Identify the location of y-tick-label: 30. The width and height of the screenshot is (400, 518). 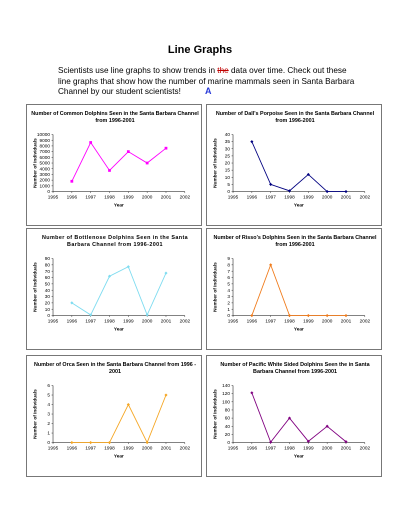
(228, 149).